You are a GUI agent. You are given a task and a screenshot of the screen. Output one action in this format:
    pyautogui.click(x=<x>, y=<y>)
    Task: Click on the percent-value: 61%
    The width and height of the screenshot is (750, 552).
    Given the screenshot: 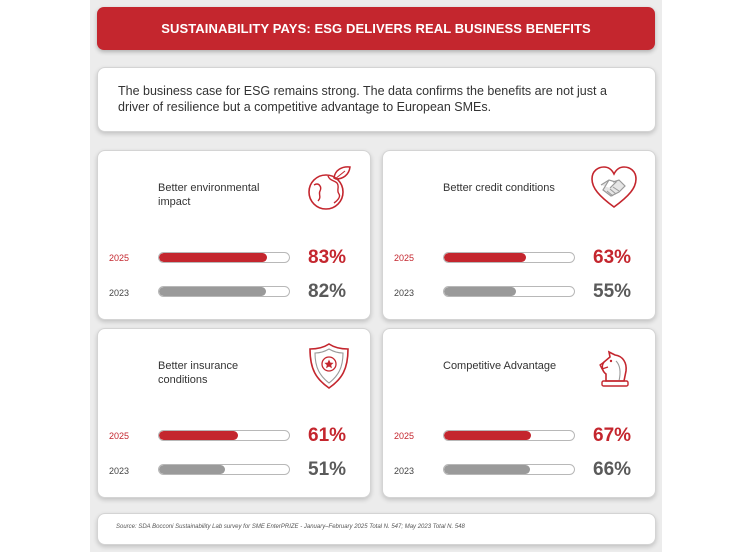 What is the action you would take?
    pyautogui.click(x=327, y=435)
    